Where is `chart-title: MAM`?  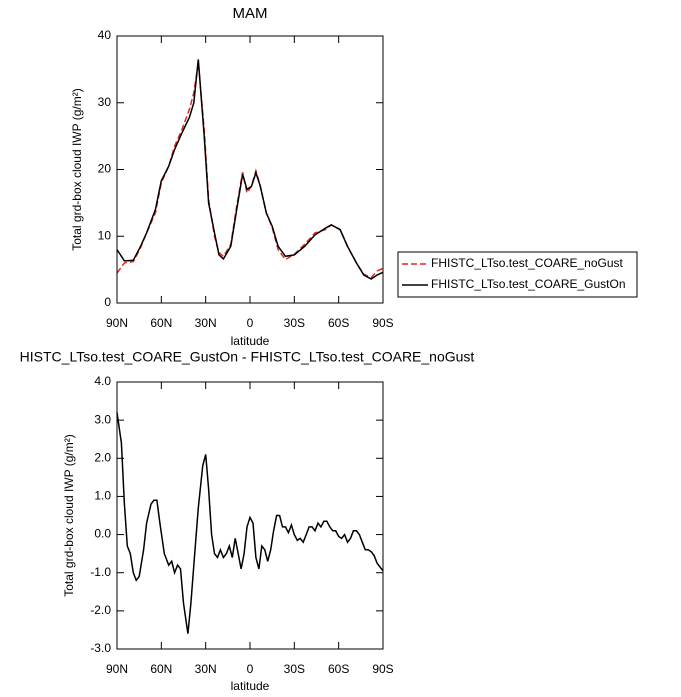 chart-title: MAM is located at coordinates (250, 13).